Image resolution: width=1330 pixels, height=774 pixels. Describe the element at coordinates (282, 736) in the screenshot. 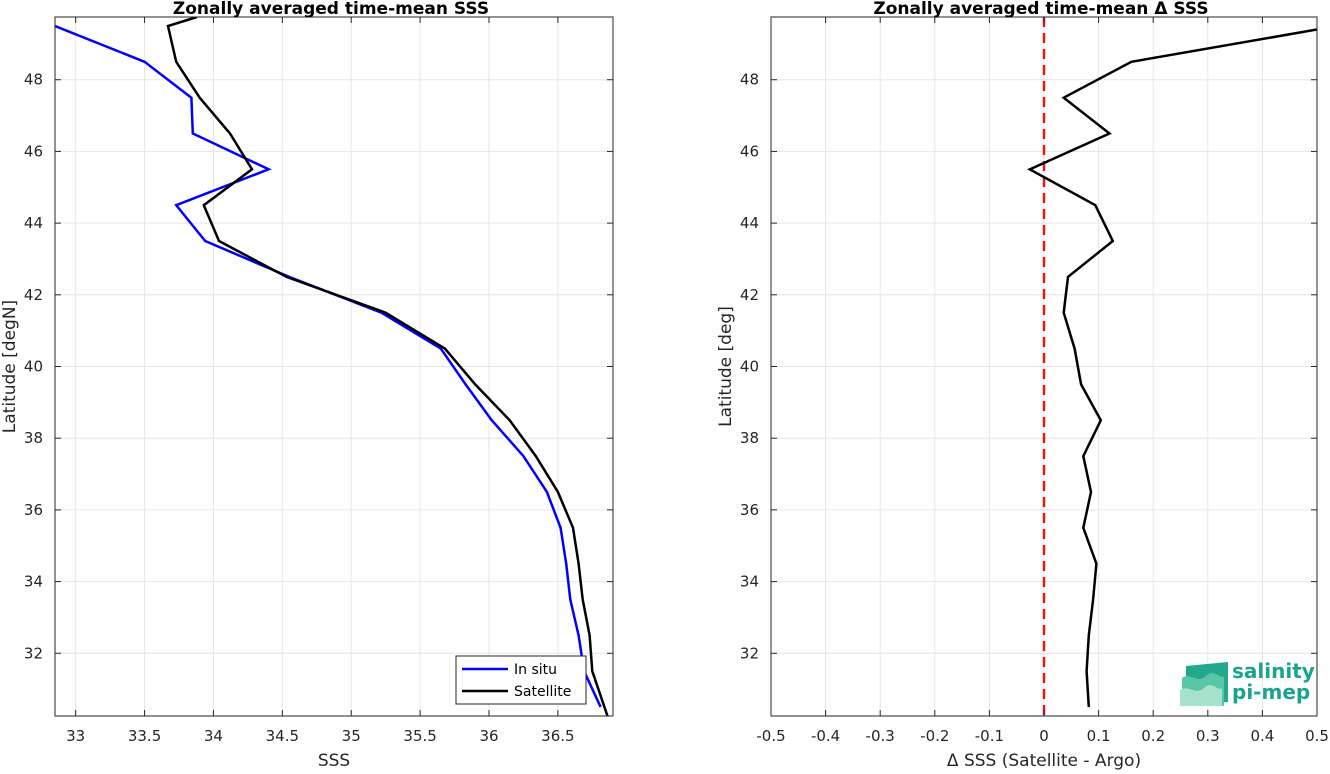

I see `sss-x-tick-label: 34.5` at that location.